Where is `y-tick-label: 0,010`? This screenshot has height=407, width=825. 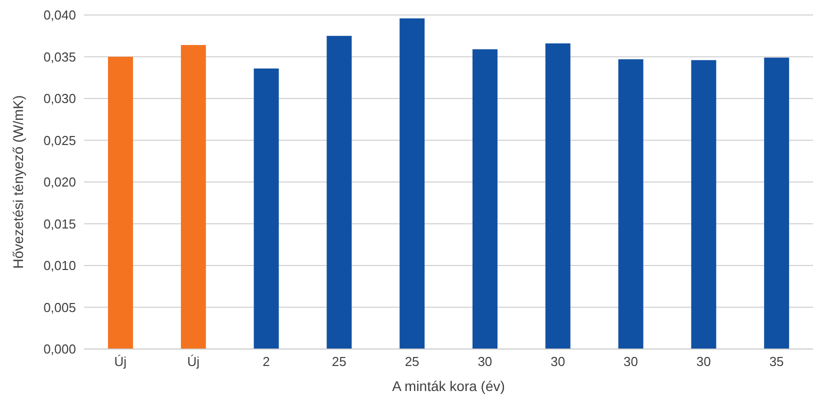
y-tick-label: 0,010 is located at coordinates (59, 266).